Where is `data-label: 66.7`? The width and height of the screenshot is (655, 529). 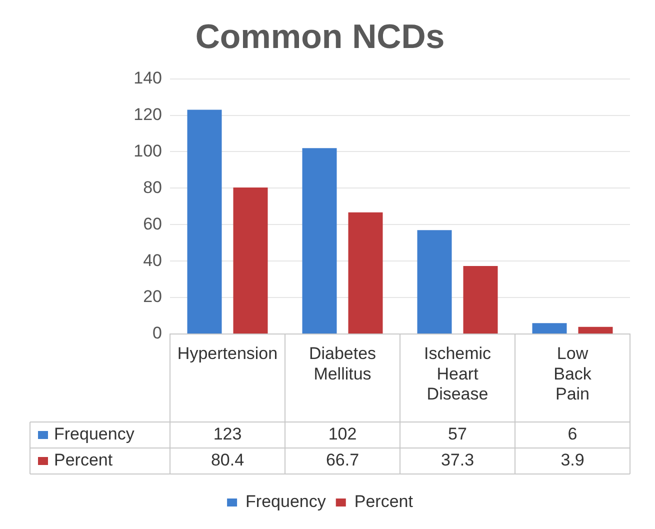 data-label: 66.7 is located at coordinates (343, 460).